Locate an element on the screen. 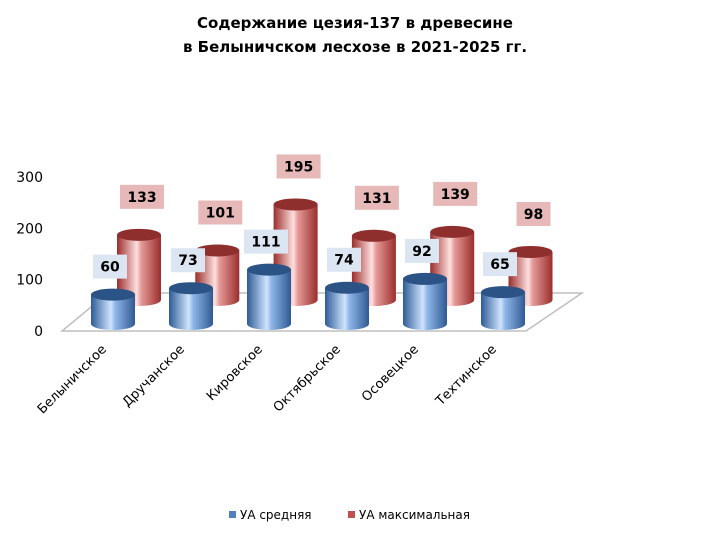 The width and height of the screenshot is (709, 539). svg-text: 74 is located at coordinates (344, 261).